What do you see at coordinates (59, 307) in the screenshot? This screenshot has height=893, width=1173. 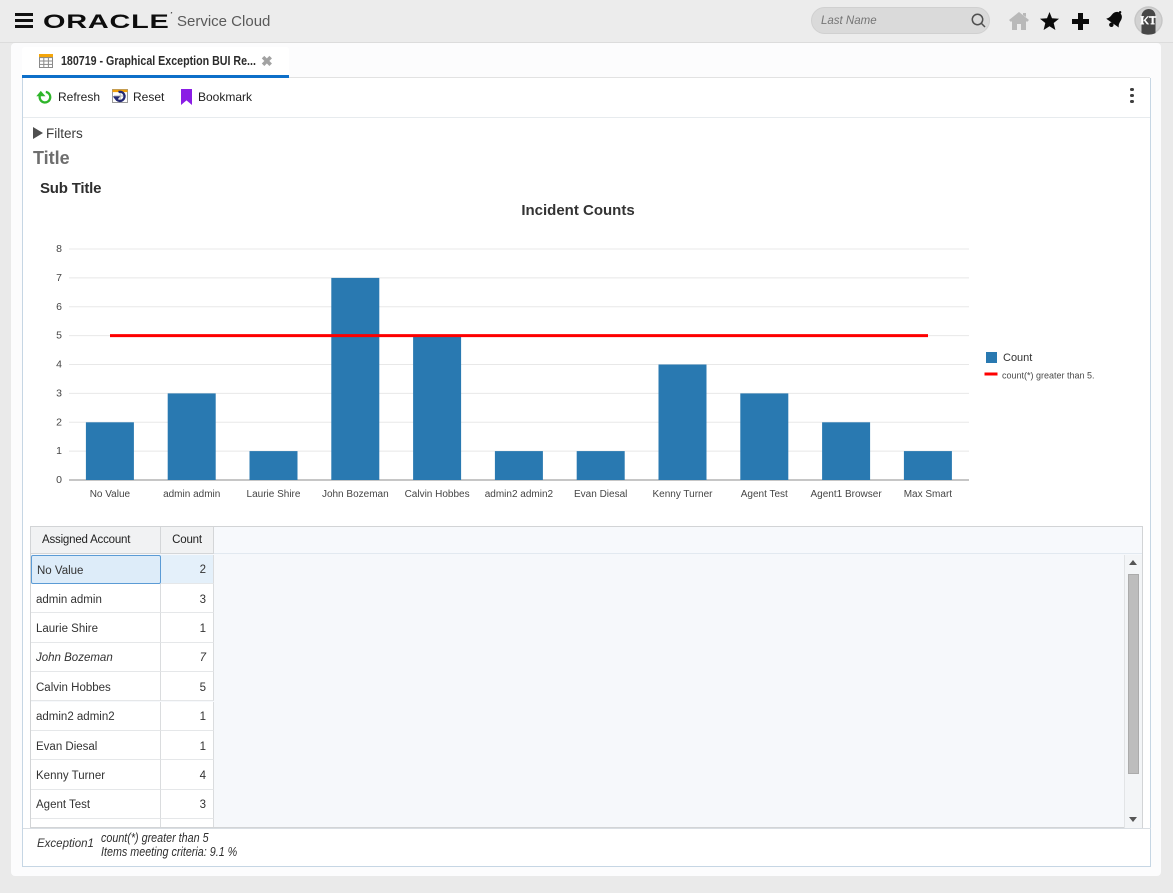 I see `svg-text: 6` at bounding box center [59, 307].